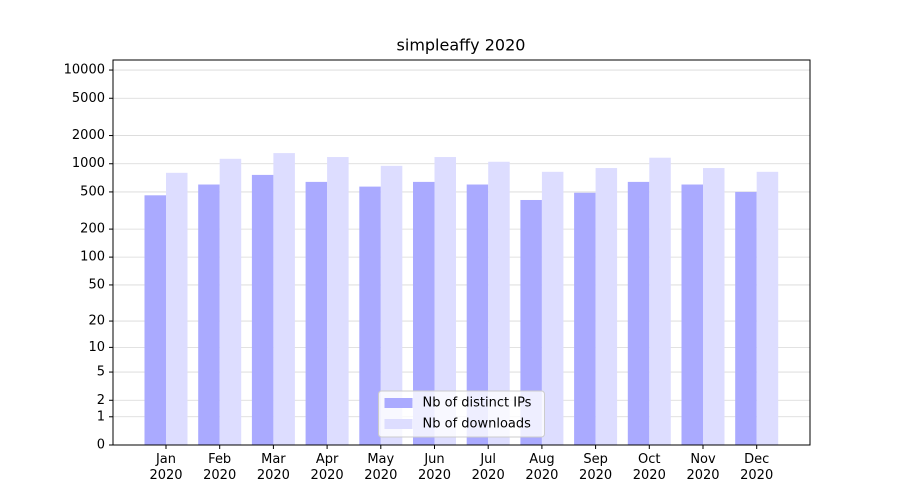 Image resolution: width=900 pixels, height=500 pixels. Describe the element at coordinates (381, 467) in the screenshot. I see `x-tick-label: May 2020` at that location.